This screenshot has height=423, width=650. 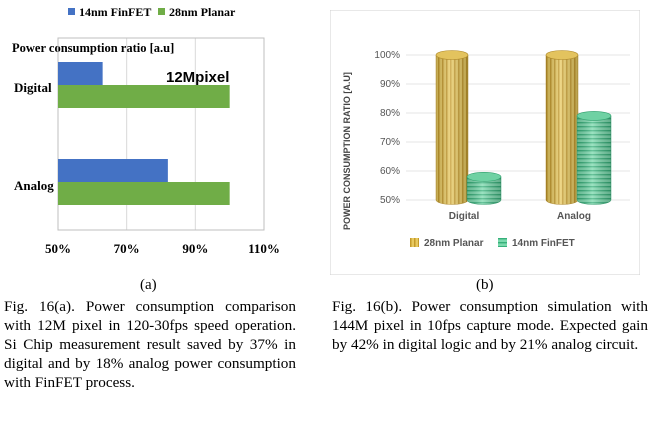 I want to click on chart-b-bars, so click(x=523, y=127).